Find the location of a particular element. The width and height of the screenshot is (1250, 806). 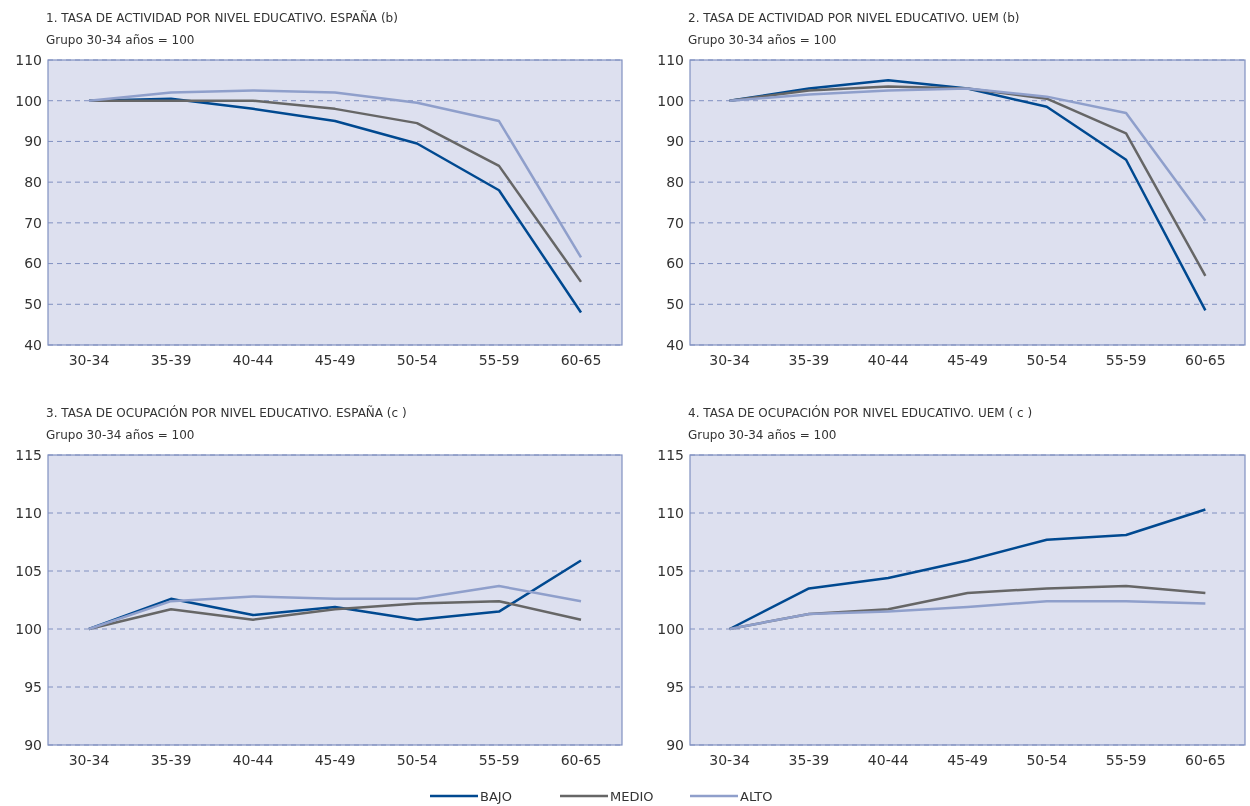

chart-title: 4. TASA DE OCUPACIÓN POR NIVEL EDUCATIVO. UEM ( c ) is located at coordinates (860, 412).